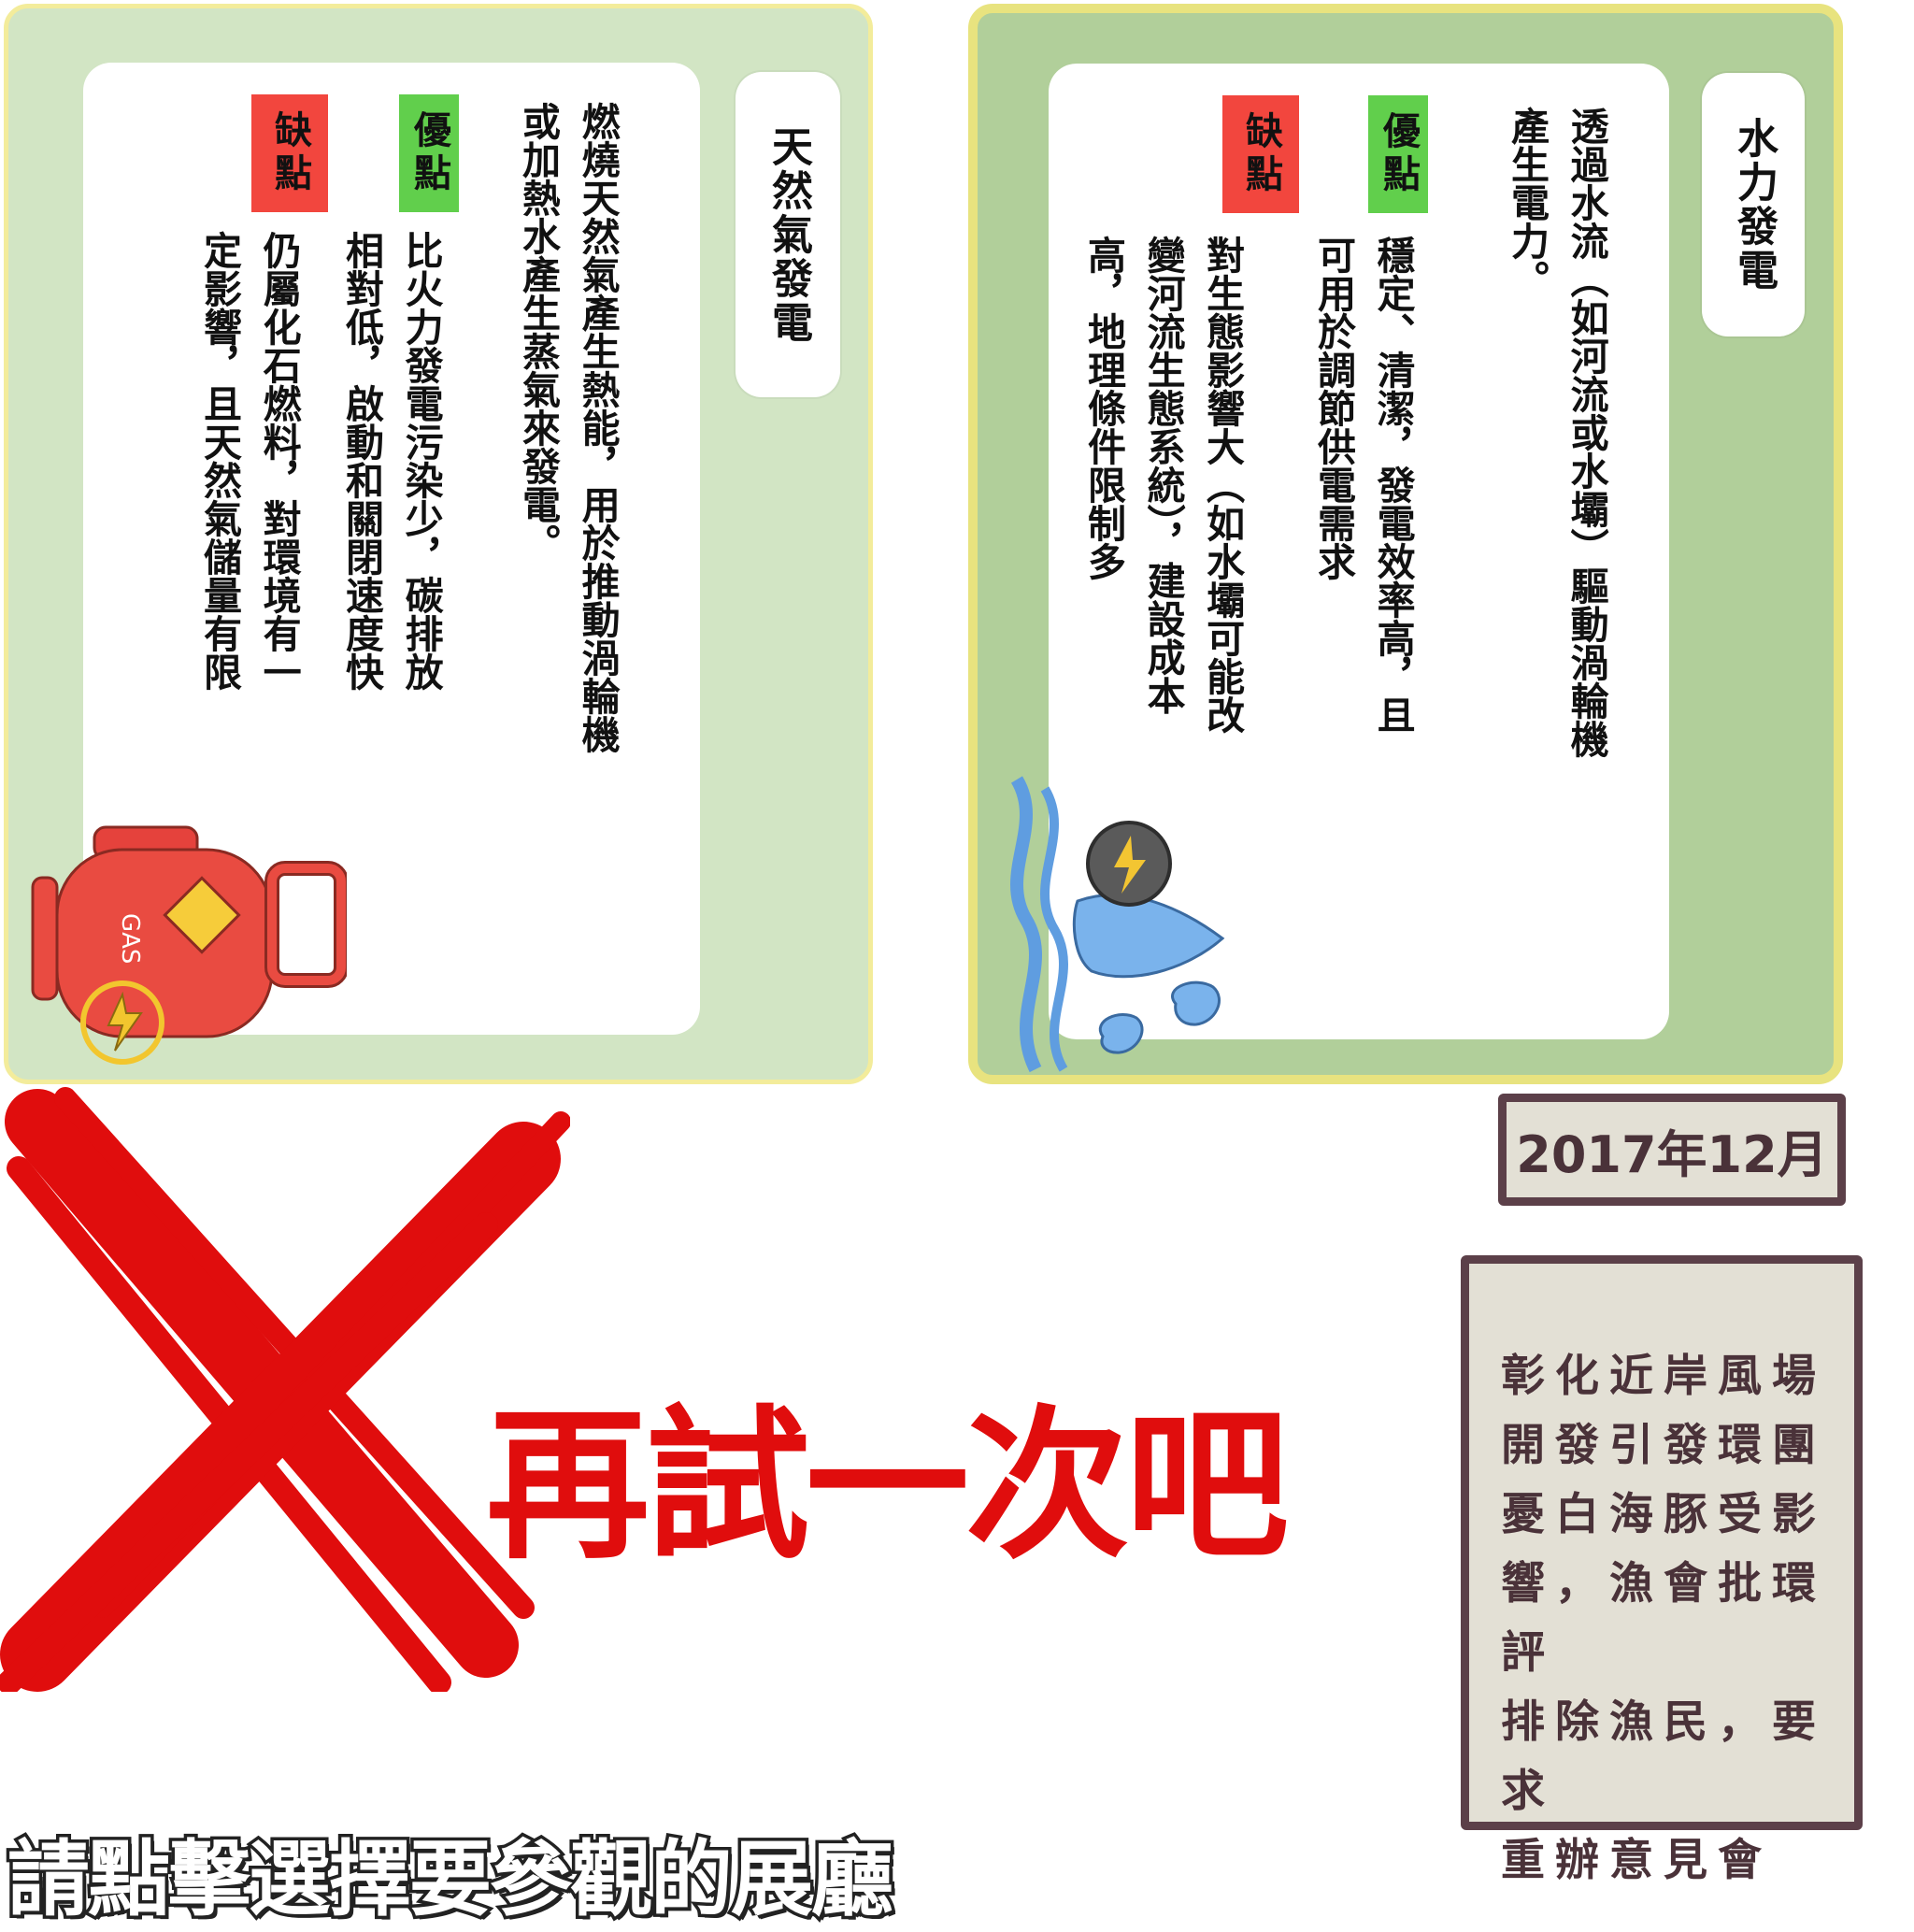 Image resolution: width=1914 pixels, height=1932 pixels. What do you see at coordinates (130, 938) in the screenshot?
I see `gas-icon-label: GAS` at bounding box center [130, 938].